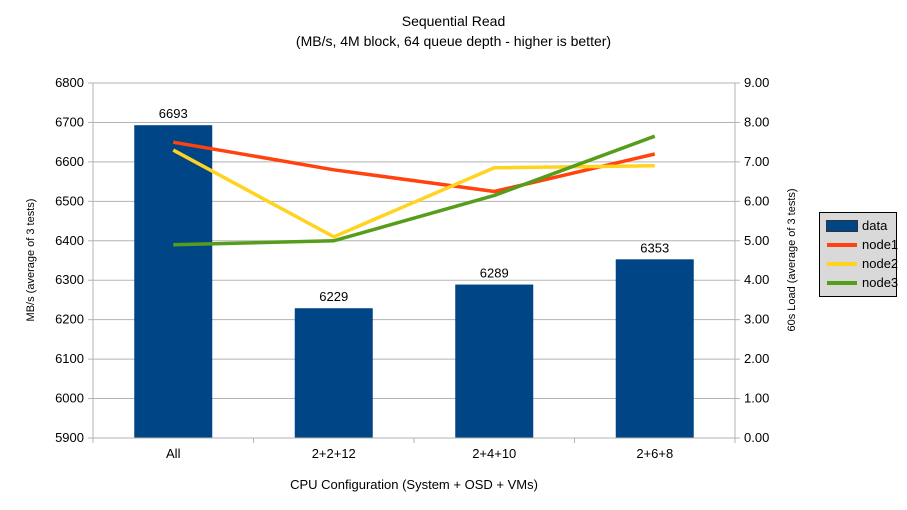 This screenshot has height=510, width=907. I want to click on legend-item-node3: node3, so click(863, 282).